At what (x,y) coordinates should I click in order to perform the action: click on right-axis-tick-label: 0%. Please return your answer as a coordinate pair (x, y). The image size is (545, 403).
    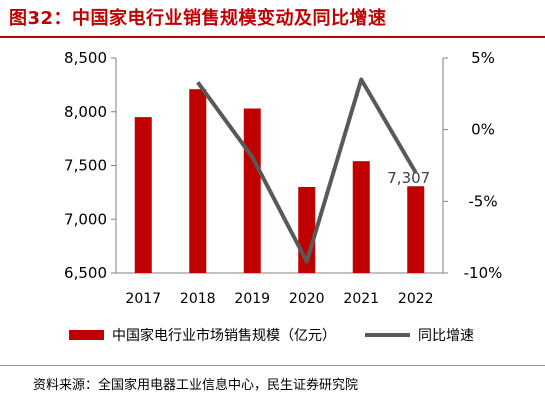
    Looking at the image, I should click on (483, 130).